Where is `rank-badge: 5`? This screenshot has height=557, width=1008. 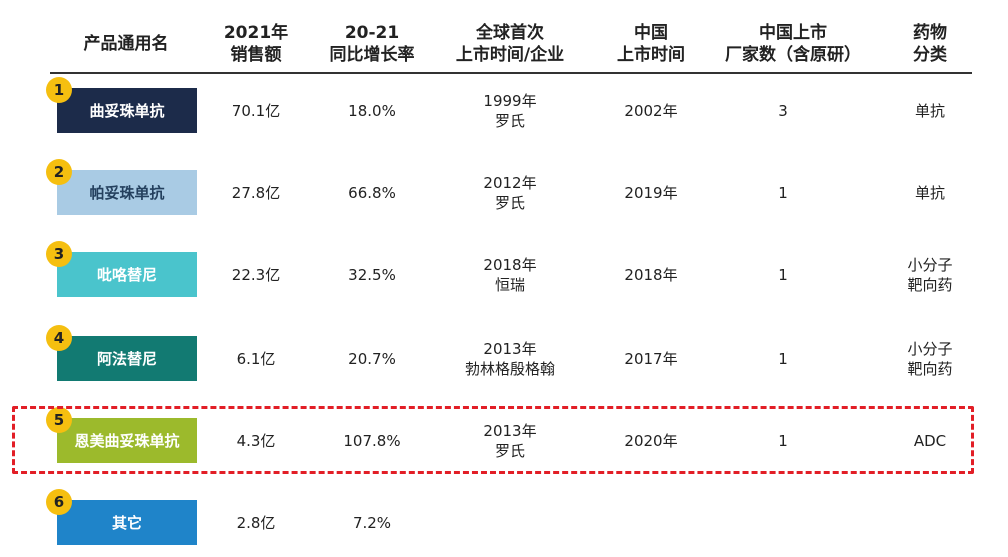
rank-badge: 5 is located at coordinates (59, 420).